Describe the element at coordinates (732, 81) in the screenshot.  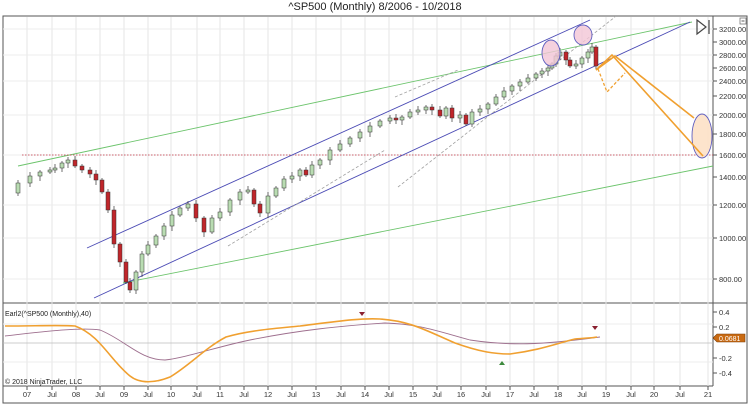
I see `price-tick: 2400.00` at that location.